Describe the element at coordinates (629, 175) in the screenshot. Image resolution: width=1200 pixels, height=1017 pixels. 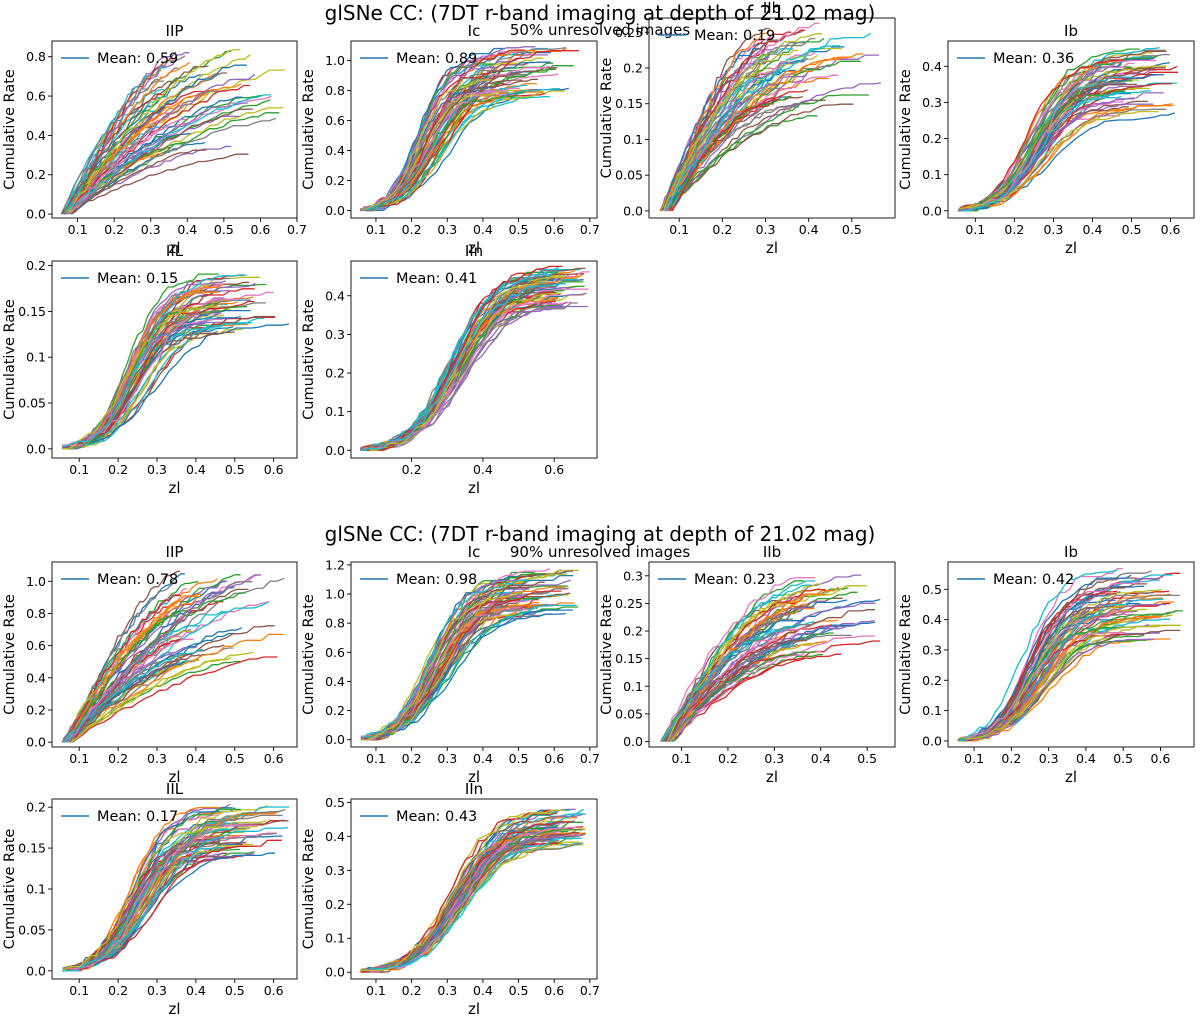
I see `y-tick-label: 0.05` at that location.